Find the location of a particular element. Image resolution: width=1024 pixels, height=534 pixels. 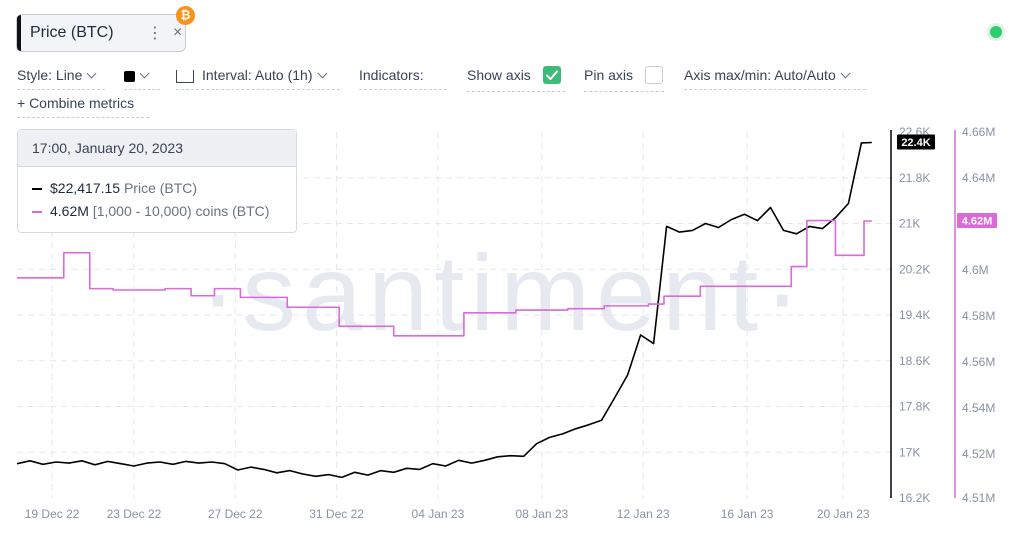

style-selector: Style: Line is located at coordinates (61, 78).